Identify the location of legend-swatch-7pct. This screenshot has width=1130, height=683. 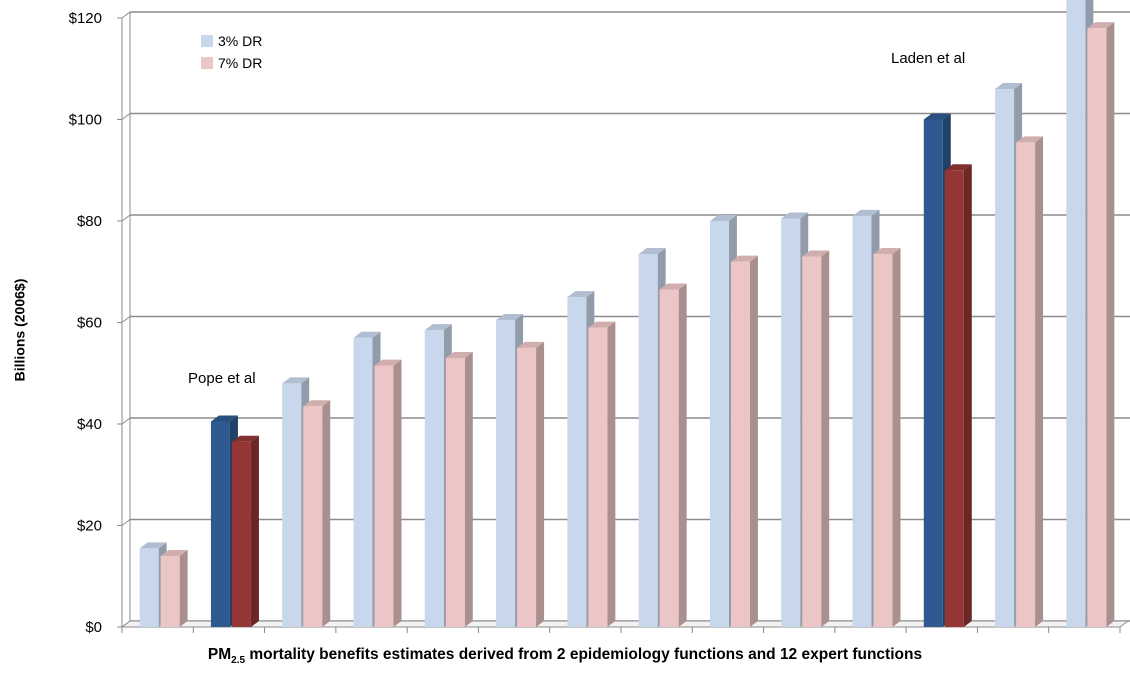
(207, 63).